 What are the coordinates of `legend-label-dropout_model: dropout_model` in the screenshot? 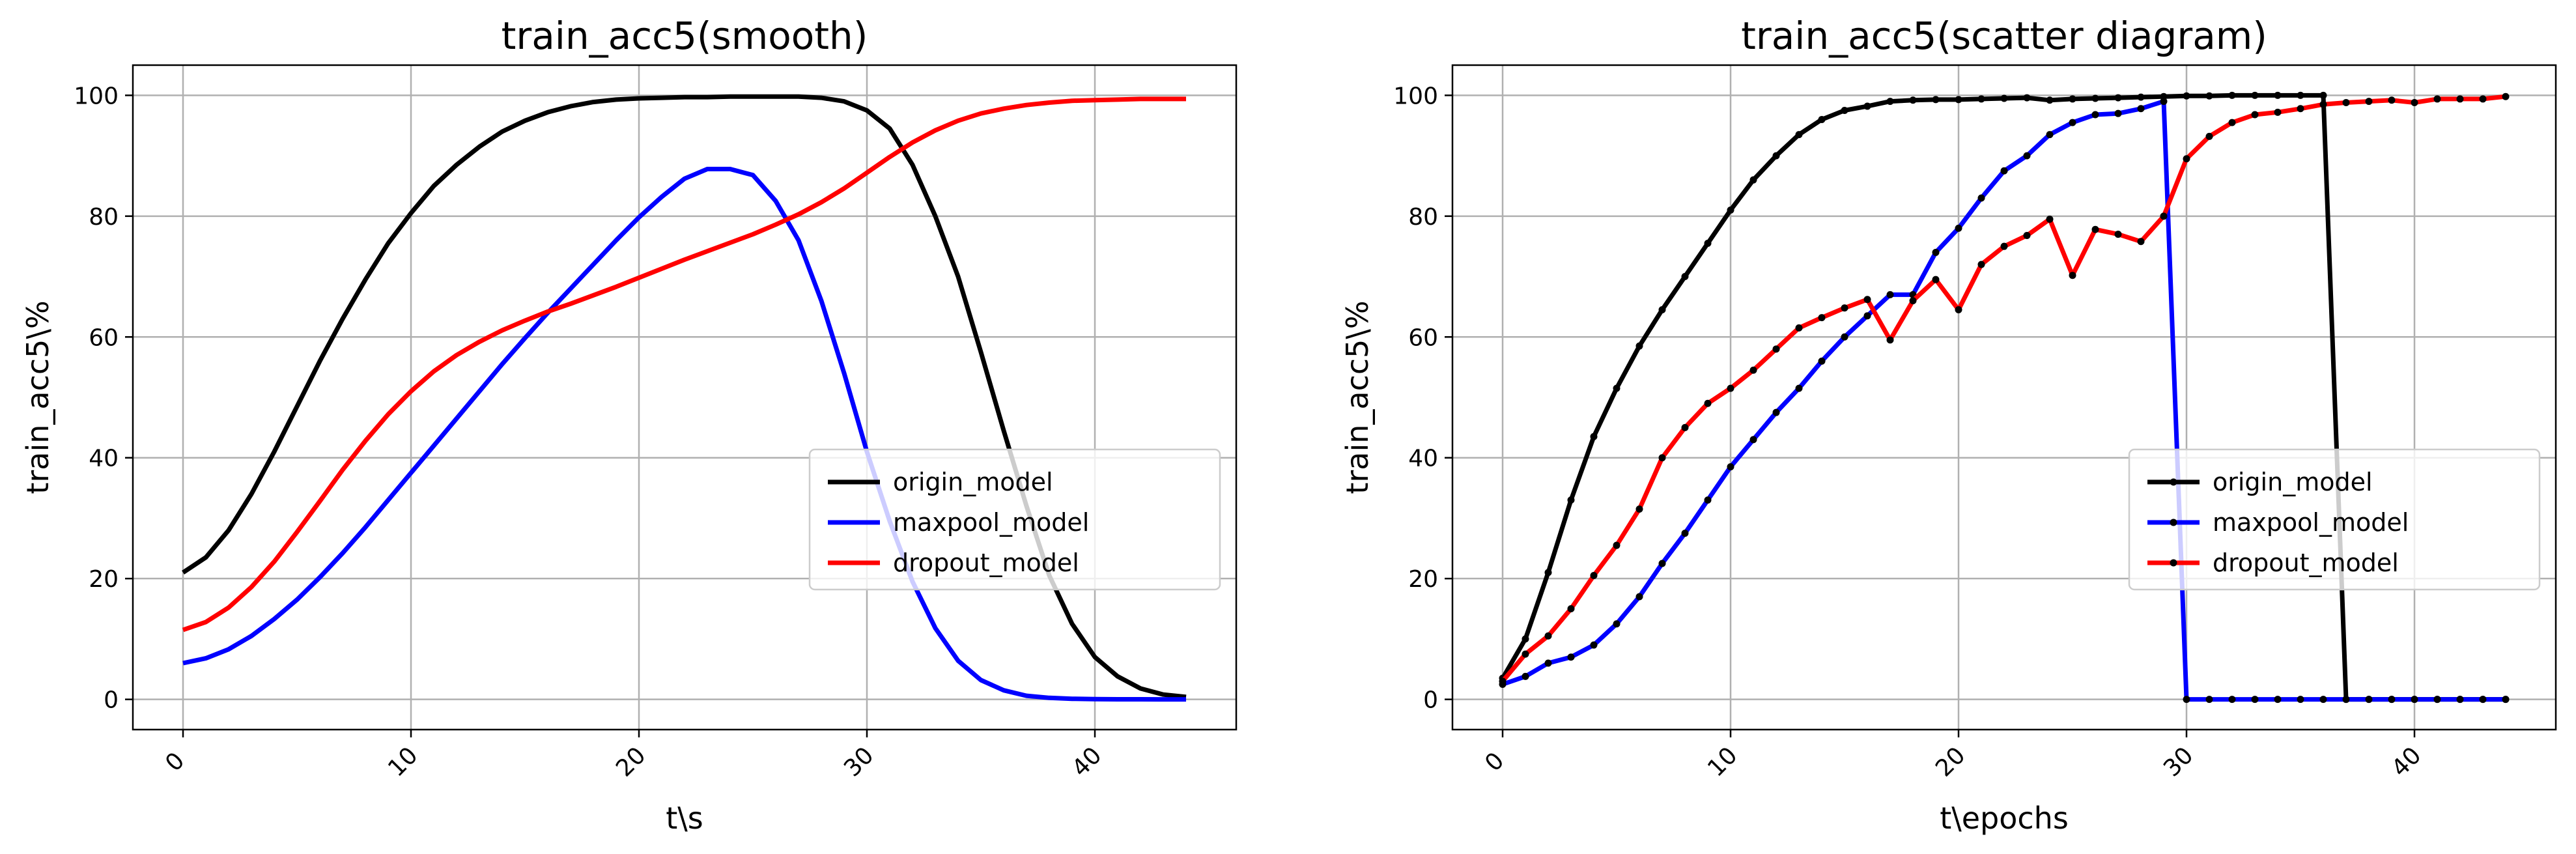 It's located at (2306, 562).